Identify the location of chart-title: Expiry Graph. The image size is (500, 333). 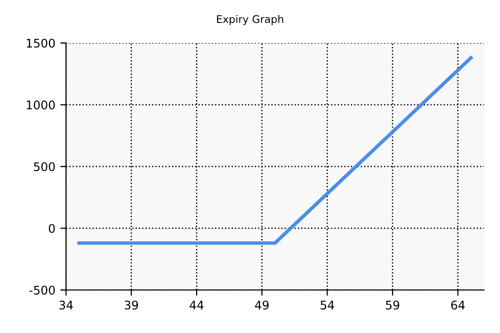
(250, 20).